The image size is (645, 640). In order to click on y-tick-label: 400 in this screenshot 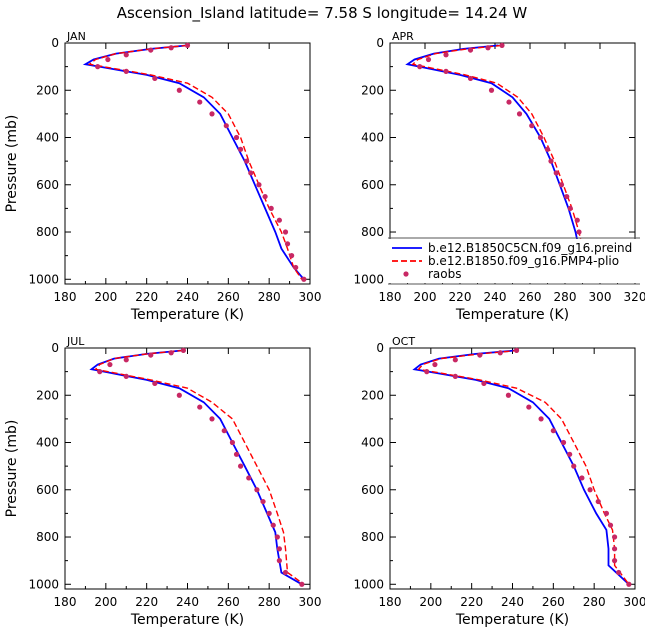, I will do `click(47, 138)`.